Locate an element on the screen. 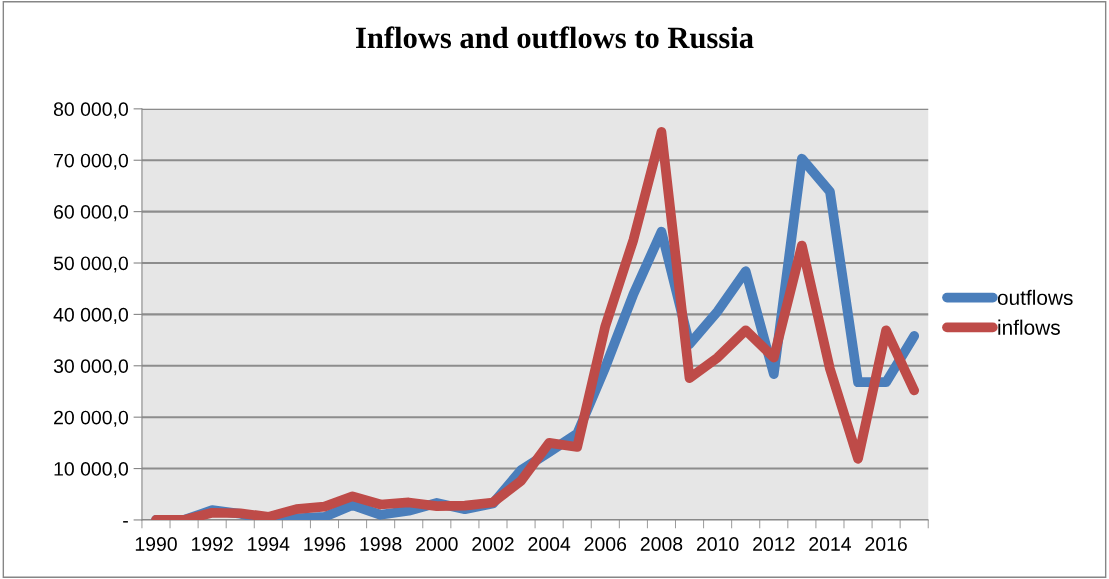 This screenshot has height=579, width=1109. x-tick-label: 2016 is located at coordinates (886, 544).